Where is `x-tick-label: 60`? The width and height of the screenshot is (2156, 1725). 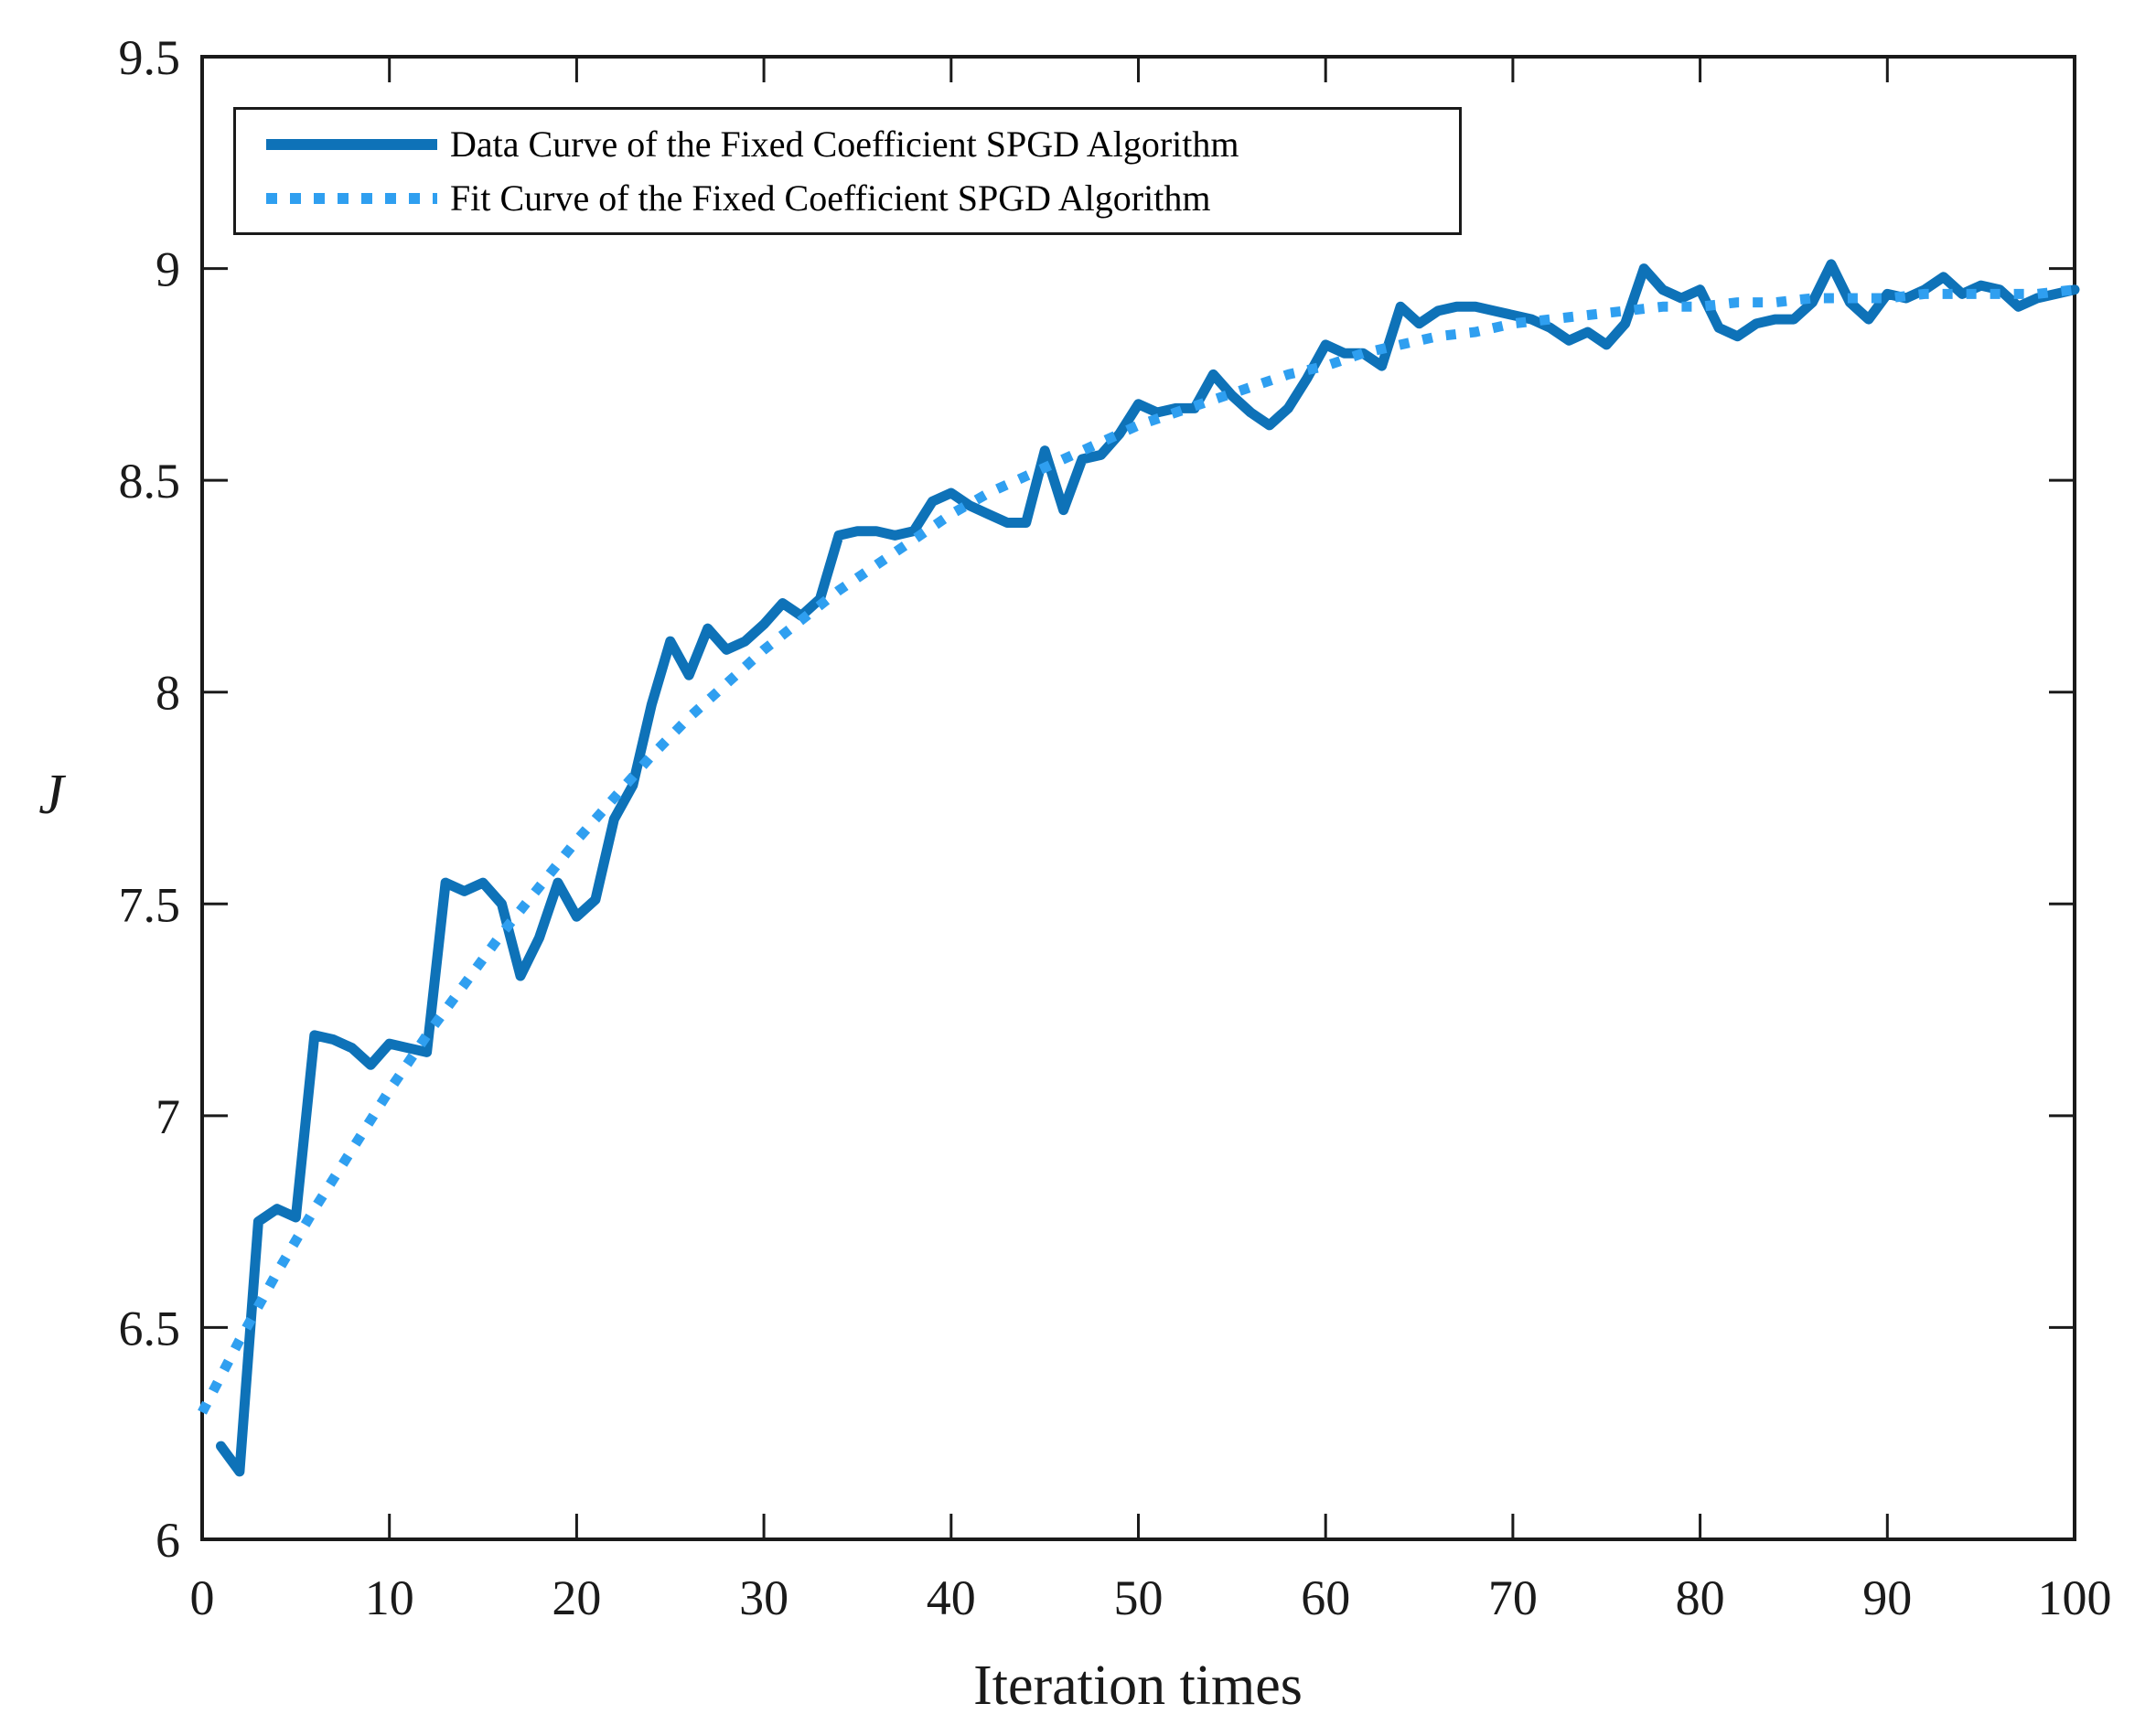
x-tick-label: 60 is located at coordinates (1326, 1597).